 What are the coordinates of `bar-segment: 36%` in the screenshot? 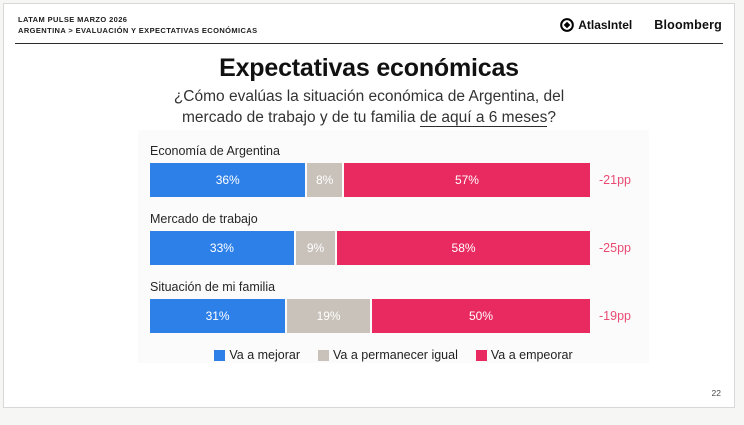 It's located at (228, 180).